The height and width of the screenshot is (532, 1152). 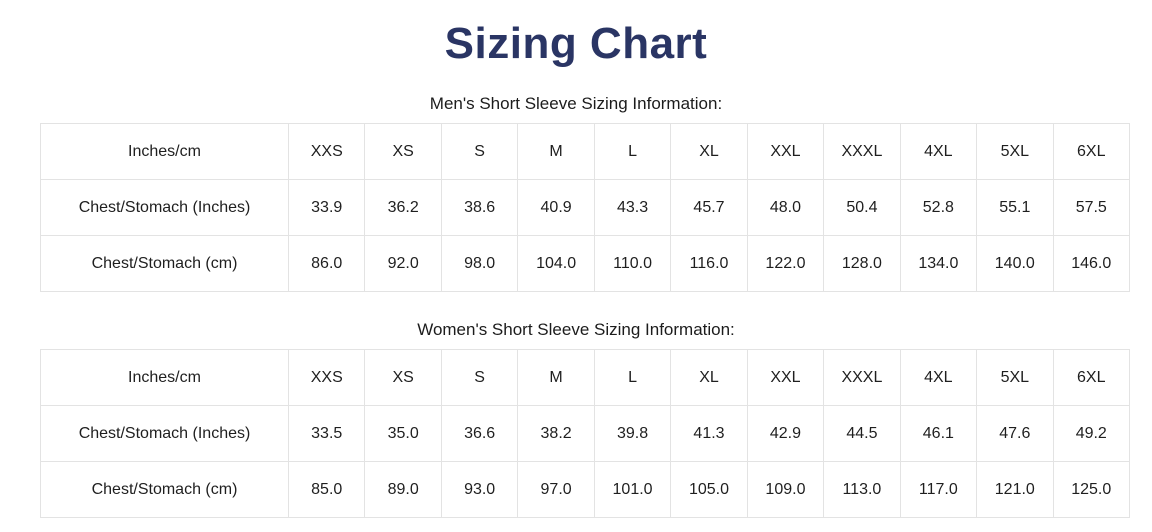 What do you see at coordinates (1091, 489) in the screenshot?
I see `value-cell: 125.0` at bounding box center [1091, 489].